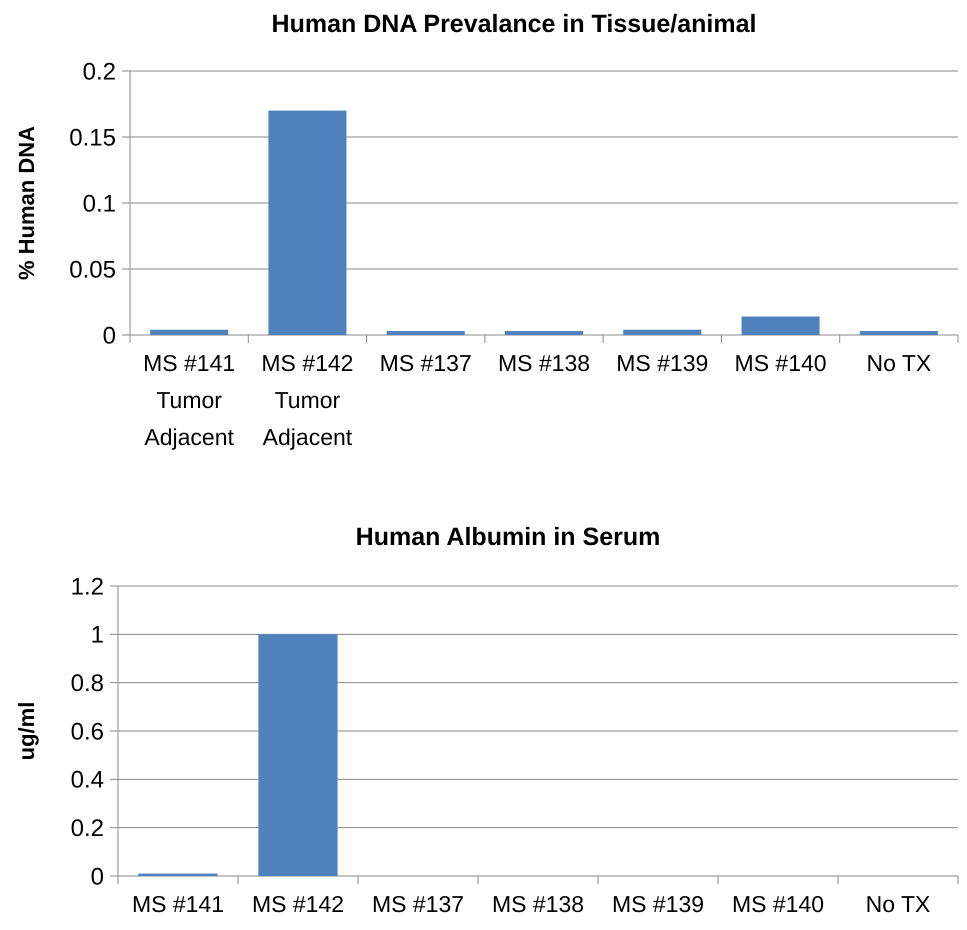 Image resolution: width=967 pixels, height=930 pixels. Describe the element at coordinates (508, 537) in the screenshot. I see `chart-title: Human Albumin in Serum` at that location.